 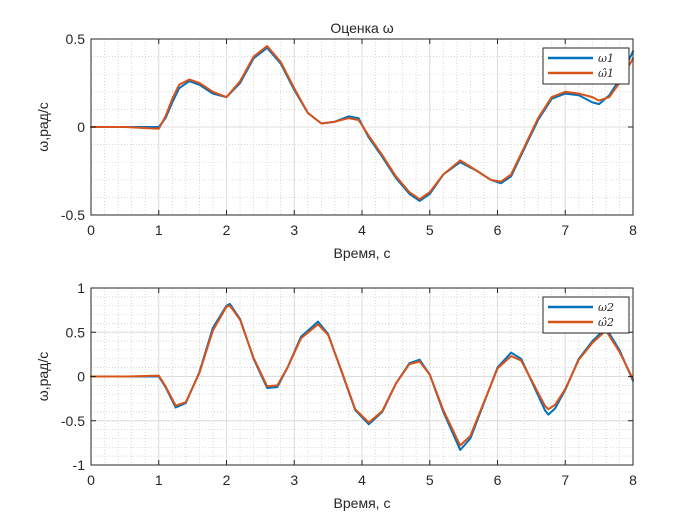 What do you see at coordinates (73, 127) in the screenshot?
I see `y-tick-labels: -0.5 0 0.5` at bounding box center [73, 127].